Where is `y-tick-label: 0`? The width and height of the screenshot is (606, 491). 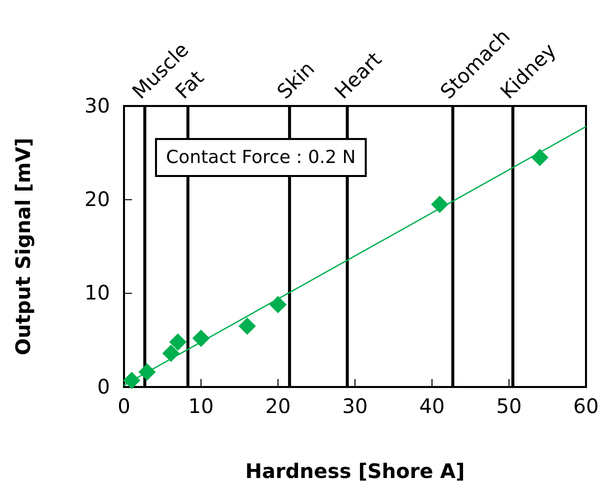
y-tick-label: 0 is located at coordinates (103, 386).